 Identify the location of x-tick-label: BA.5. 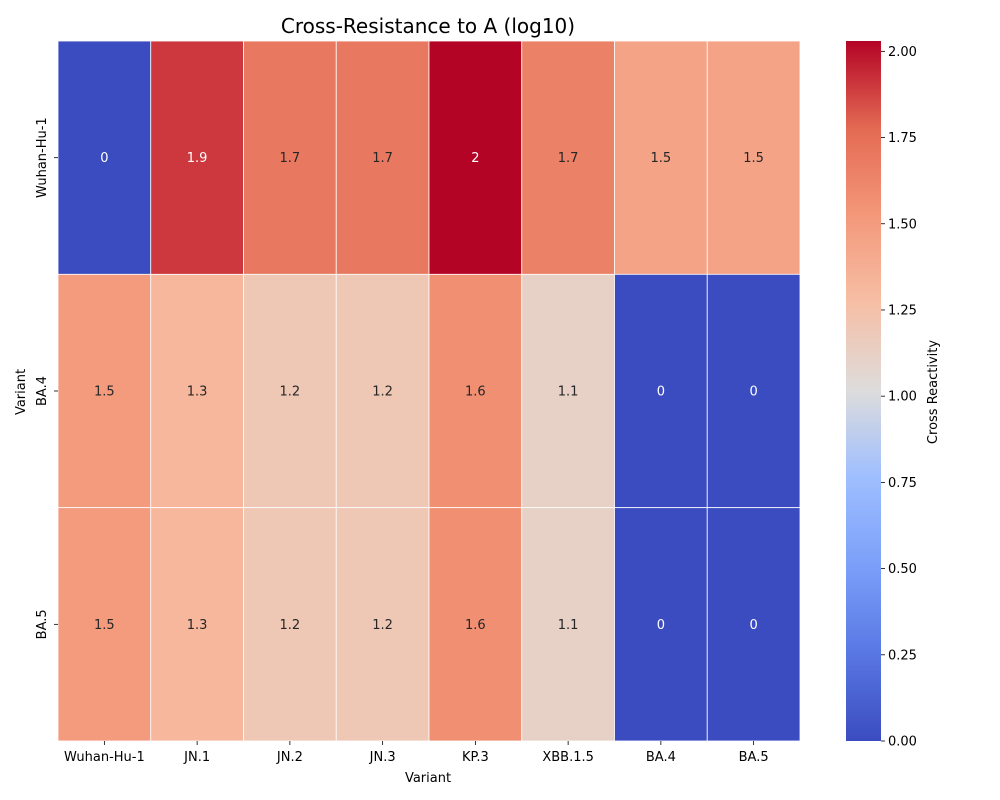
(754, 757).